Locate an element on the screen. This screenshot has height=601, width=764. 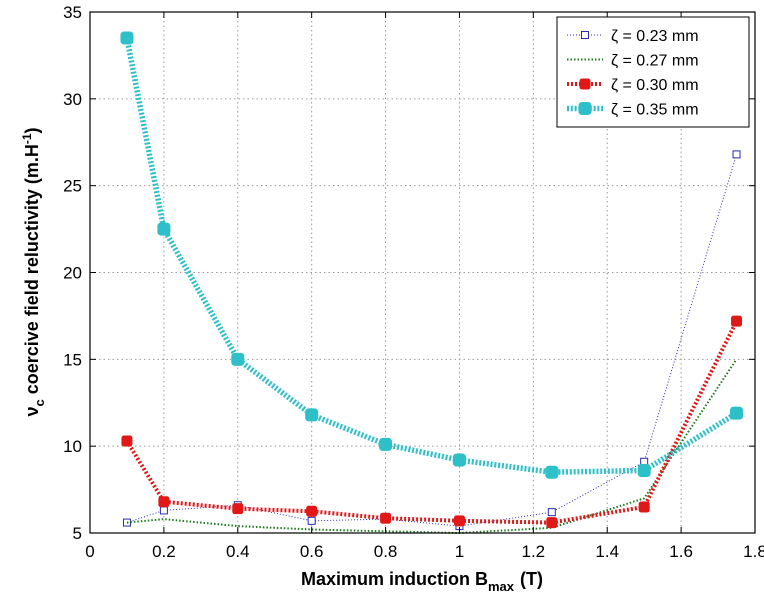
y-axis-label-rest: coercive field reluctivity (m.H is located at coordinates (32, 271).